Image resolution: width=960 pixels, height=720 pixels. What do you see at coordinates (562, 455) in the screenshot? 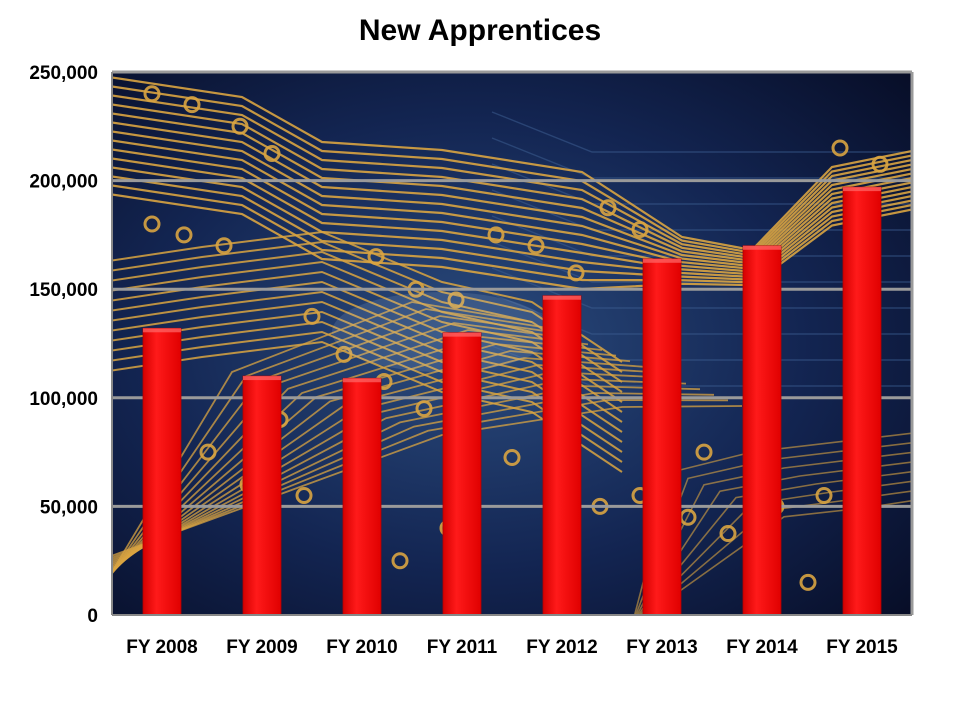
I see `bar-fy-2012` at bounding box center [562, 455].